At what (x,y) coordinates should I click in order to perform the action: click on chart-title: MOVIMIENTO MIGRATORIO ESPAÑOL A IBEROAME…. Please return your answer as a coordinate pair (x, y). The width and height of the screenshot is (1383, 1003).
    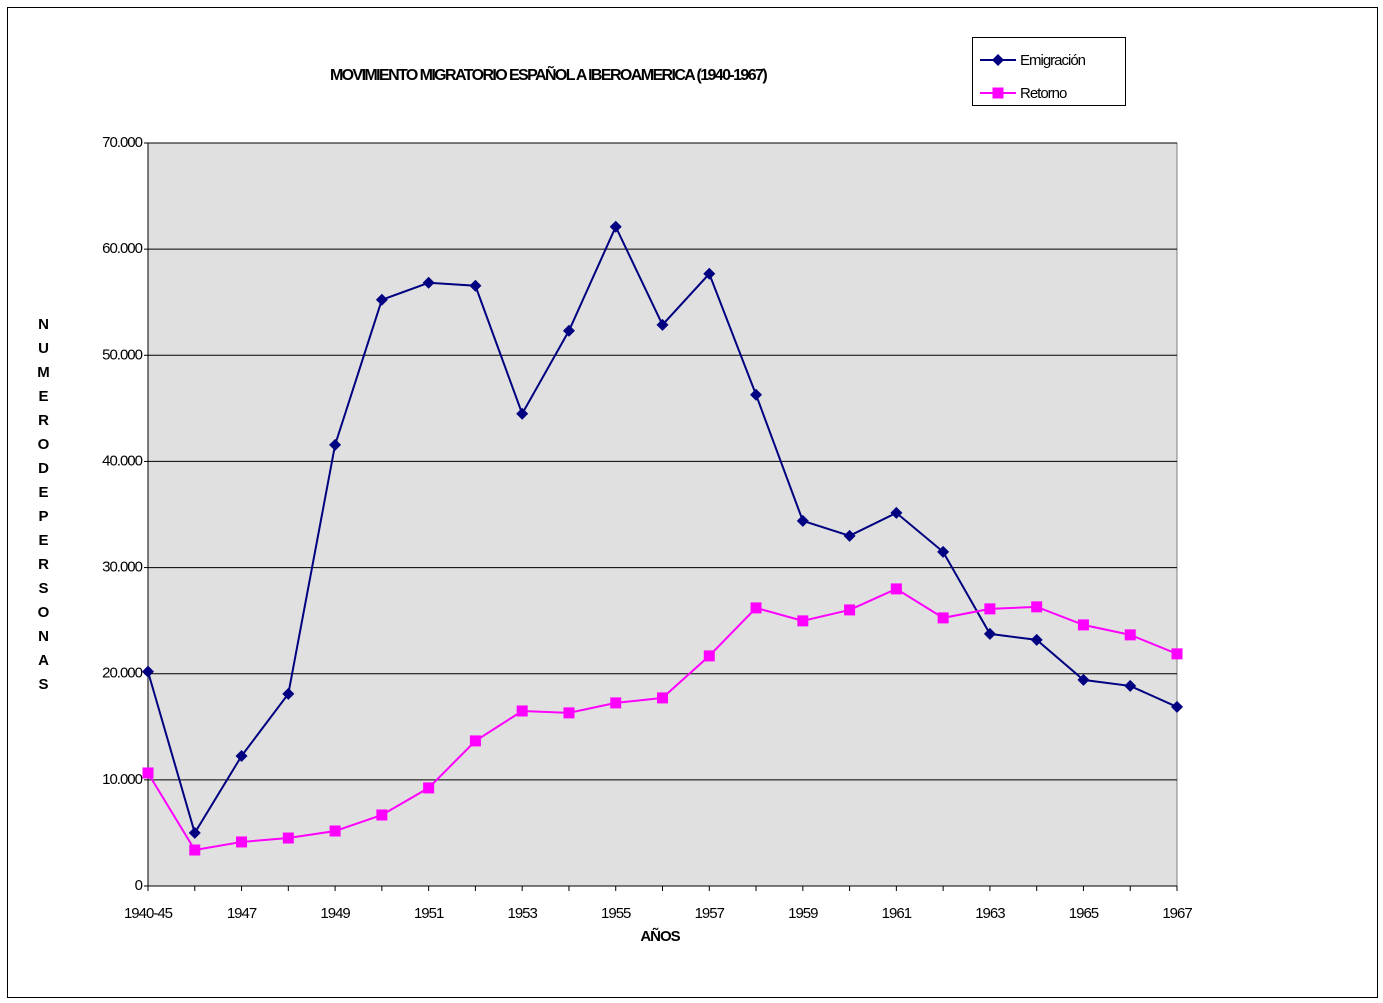
    Looking at the image, I should click on (548, 74).